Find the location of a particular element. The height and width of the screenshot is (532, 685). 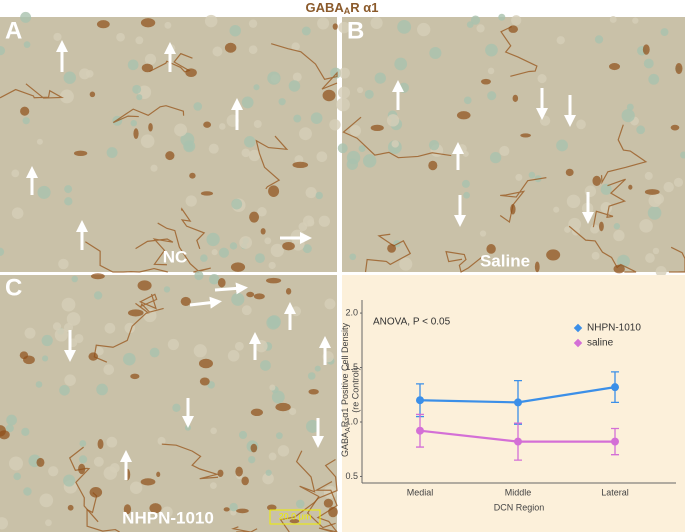

y-axis-label: GABAAR-α1 Positive Cell Density is located at coordinates (345, 390).